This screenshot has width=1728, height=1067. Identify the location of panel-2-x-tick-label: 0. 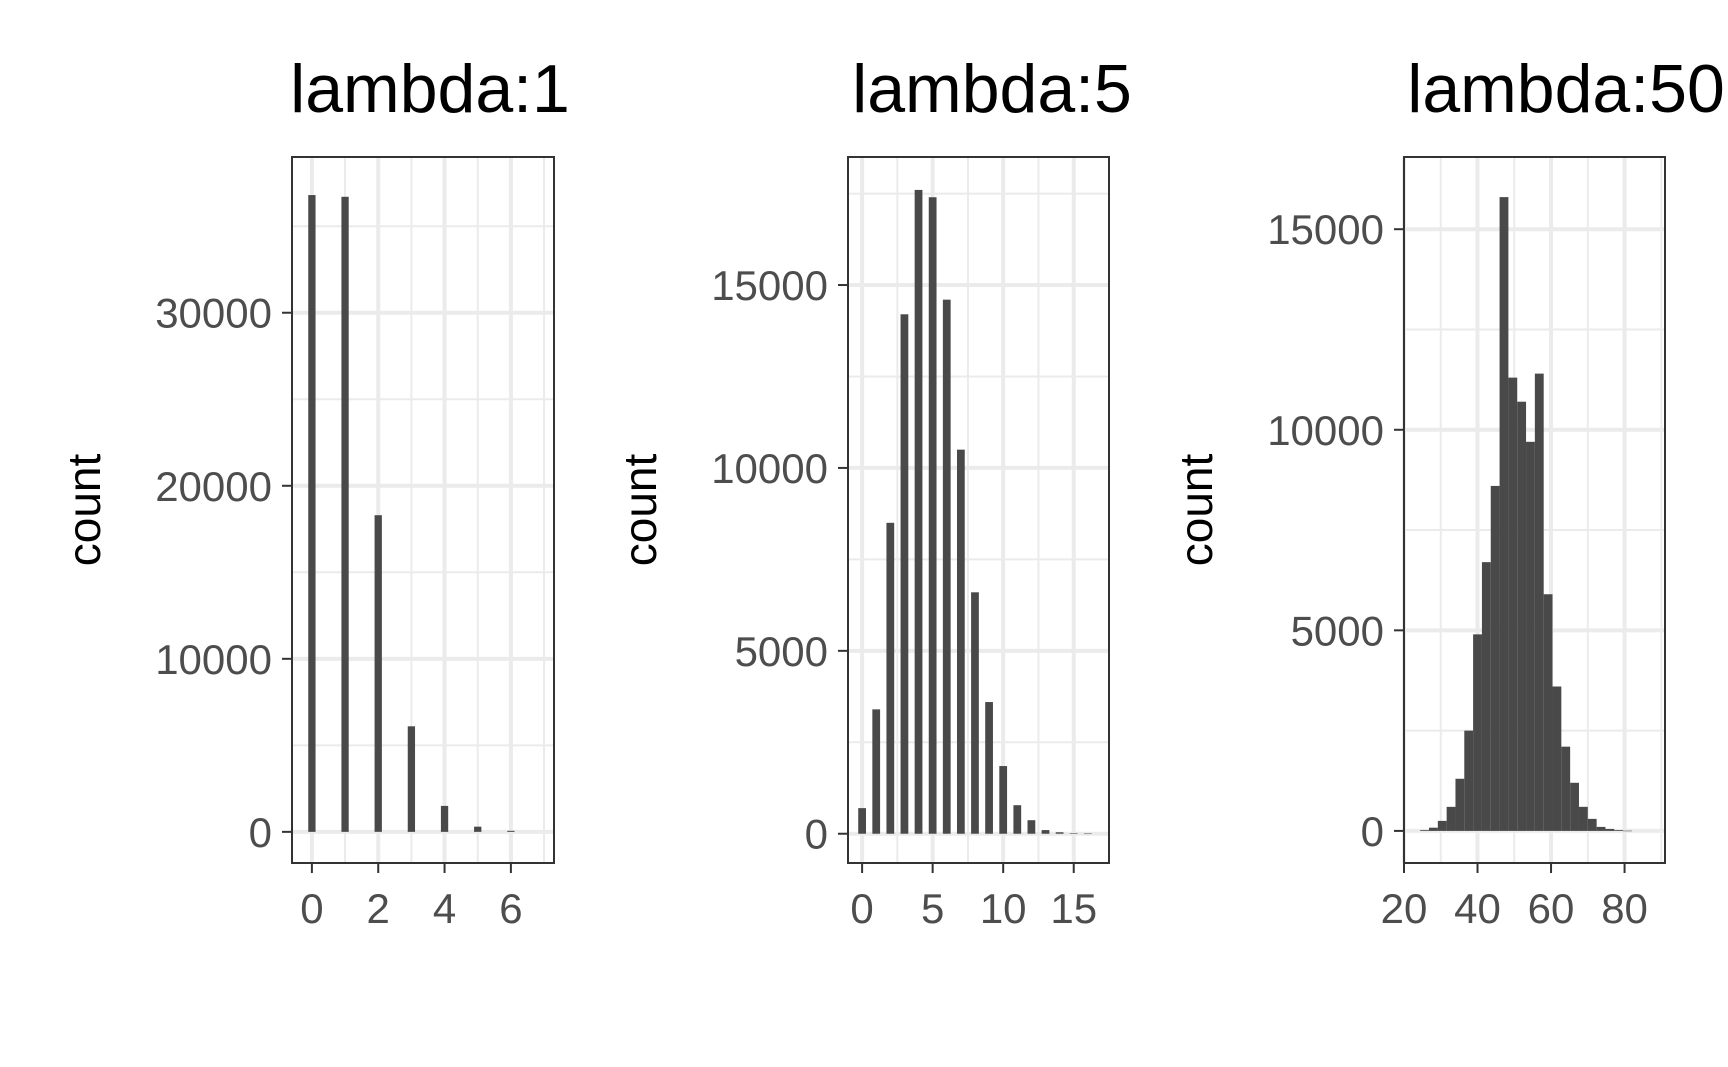
(861, 908).